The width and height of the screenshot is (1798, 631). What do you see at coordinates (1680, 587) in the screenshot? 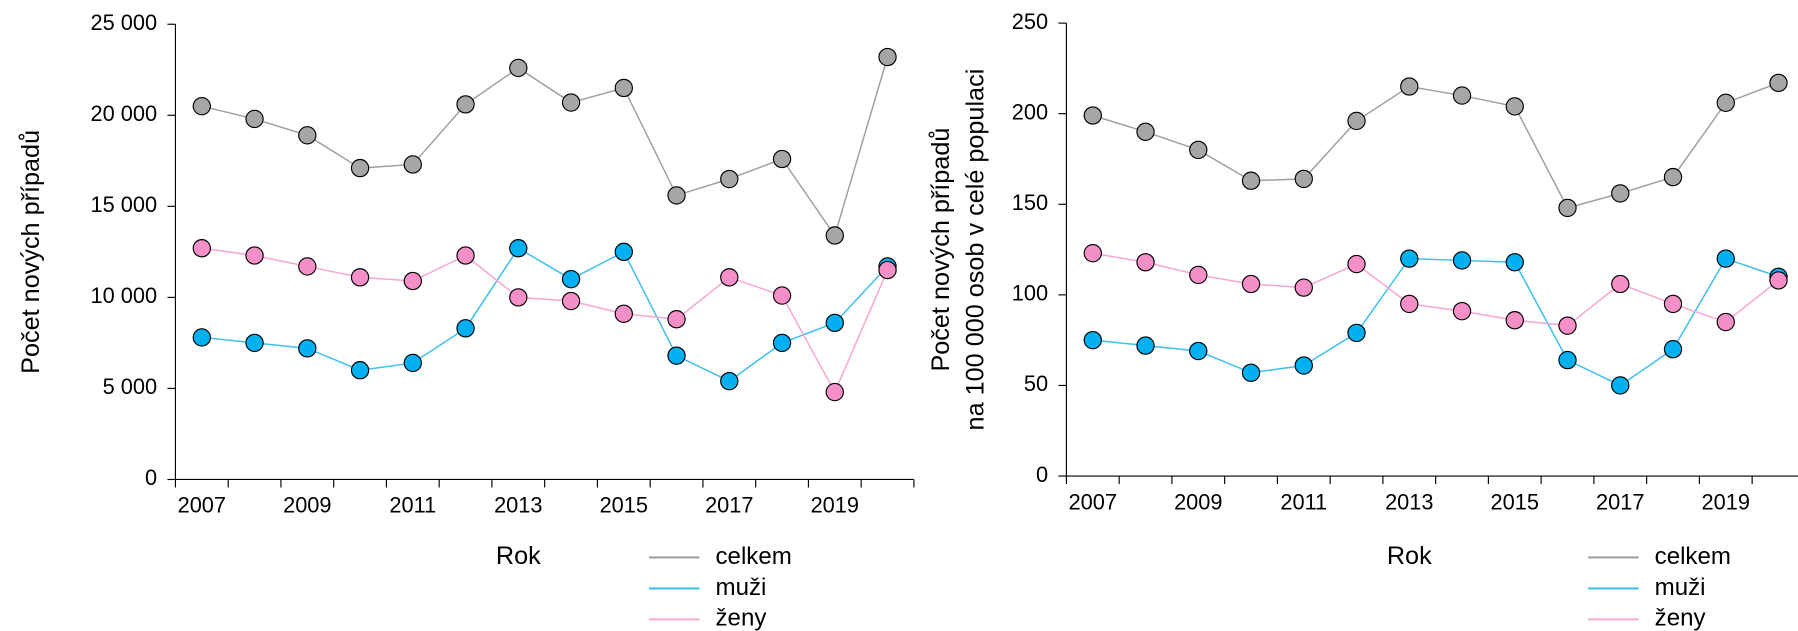
I see `legend-label: muži` at bounding box center [1680, 587].